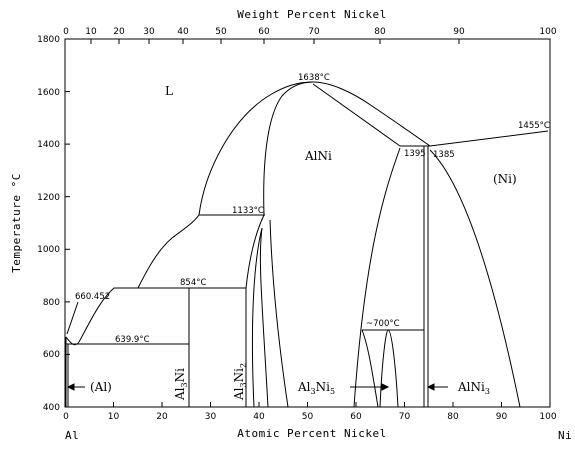 The height and width of the screenshot is (449, 575). Describe the element at coordinates (51, 303) in the screenshot. I see `left-tick-800: 800` at that location.